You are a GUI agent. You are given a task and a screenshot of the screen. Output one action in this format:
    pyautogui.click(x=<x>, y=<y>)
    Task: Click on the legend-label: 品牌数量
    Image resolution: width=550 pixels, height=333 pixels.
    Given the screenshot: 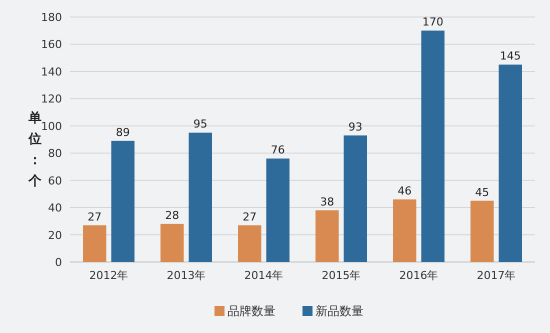 What is the action you would take?
    pyautogui.click(x=252, y=311)
    